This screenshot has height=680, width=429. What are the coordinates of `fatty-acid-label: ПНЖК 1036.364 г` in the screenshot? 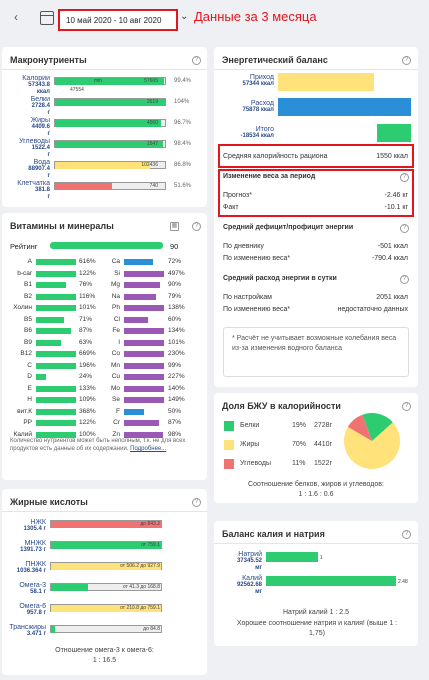 It's located at (31, 567).